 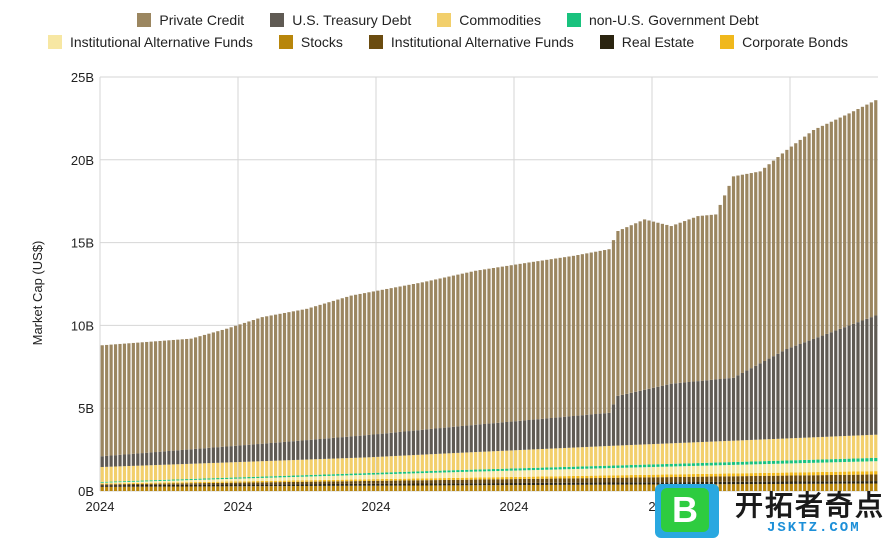 I want to click on legend-item: Institutional Alternative Funds, so click(x=471, y=42).